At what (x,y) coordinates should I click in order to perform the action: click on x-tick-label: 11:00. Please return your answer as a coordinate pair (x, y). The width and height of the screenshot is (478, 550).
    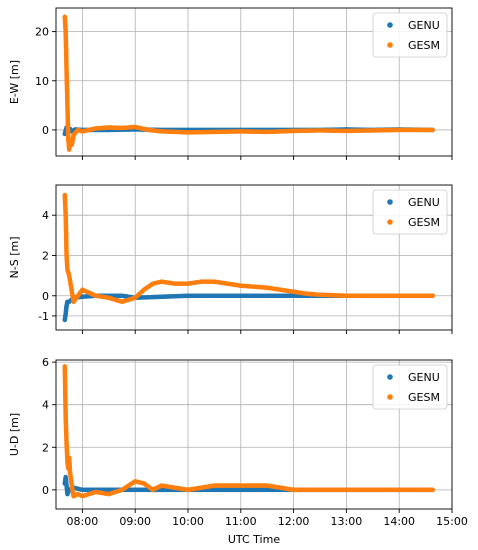
    Looking at the image, I should click on (241, 521).